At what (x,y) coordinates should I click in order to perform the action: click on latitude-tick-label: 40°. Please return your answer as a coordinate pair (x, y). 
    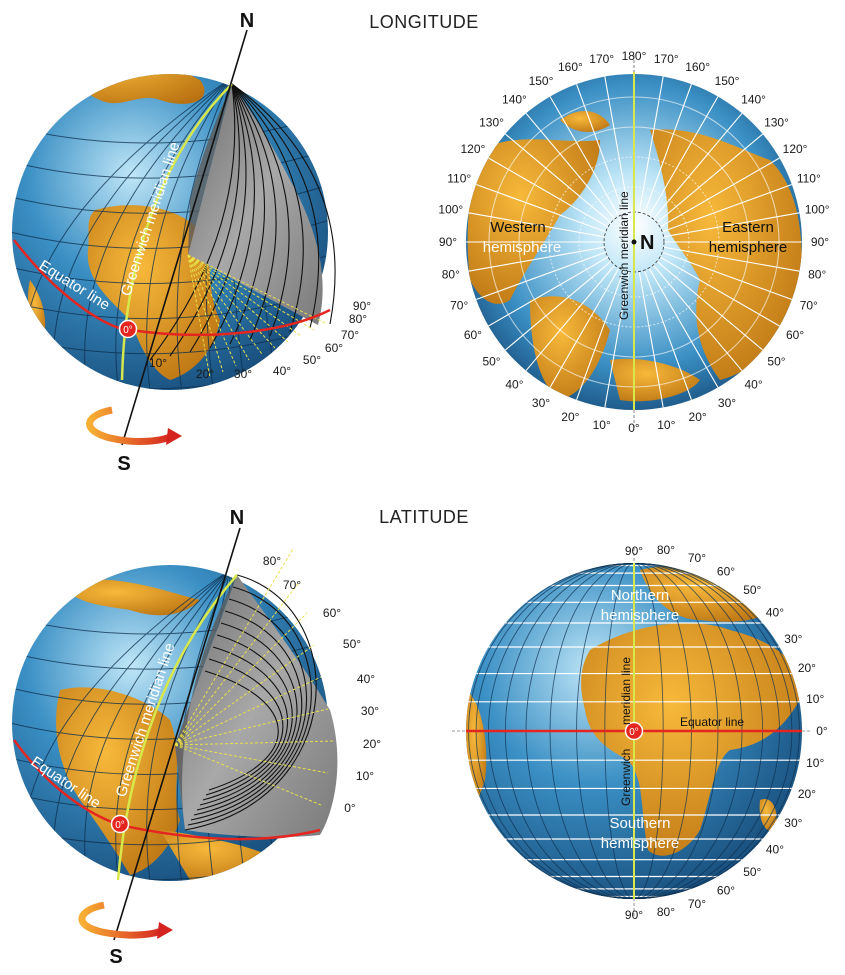
    Looking at the image, I should click on (366, 679).